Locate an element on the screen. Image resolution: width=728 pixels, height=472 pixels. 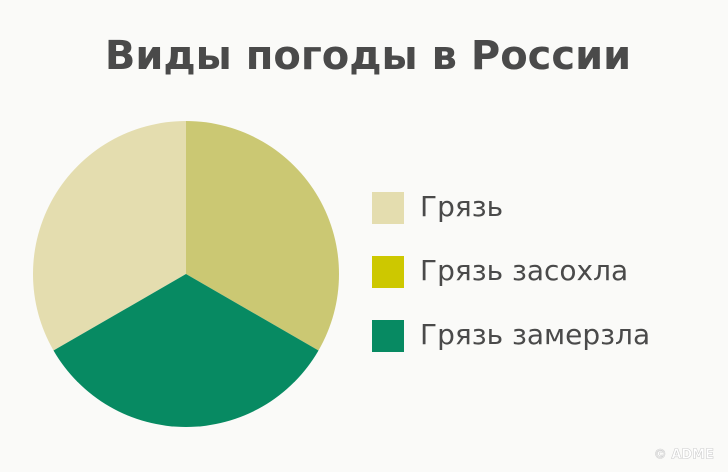
watermark: © ADME is located at coordinates (684, 455).